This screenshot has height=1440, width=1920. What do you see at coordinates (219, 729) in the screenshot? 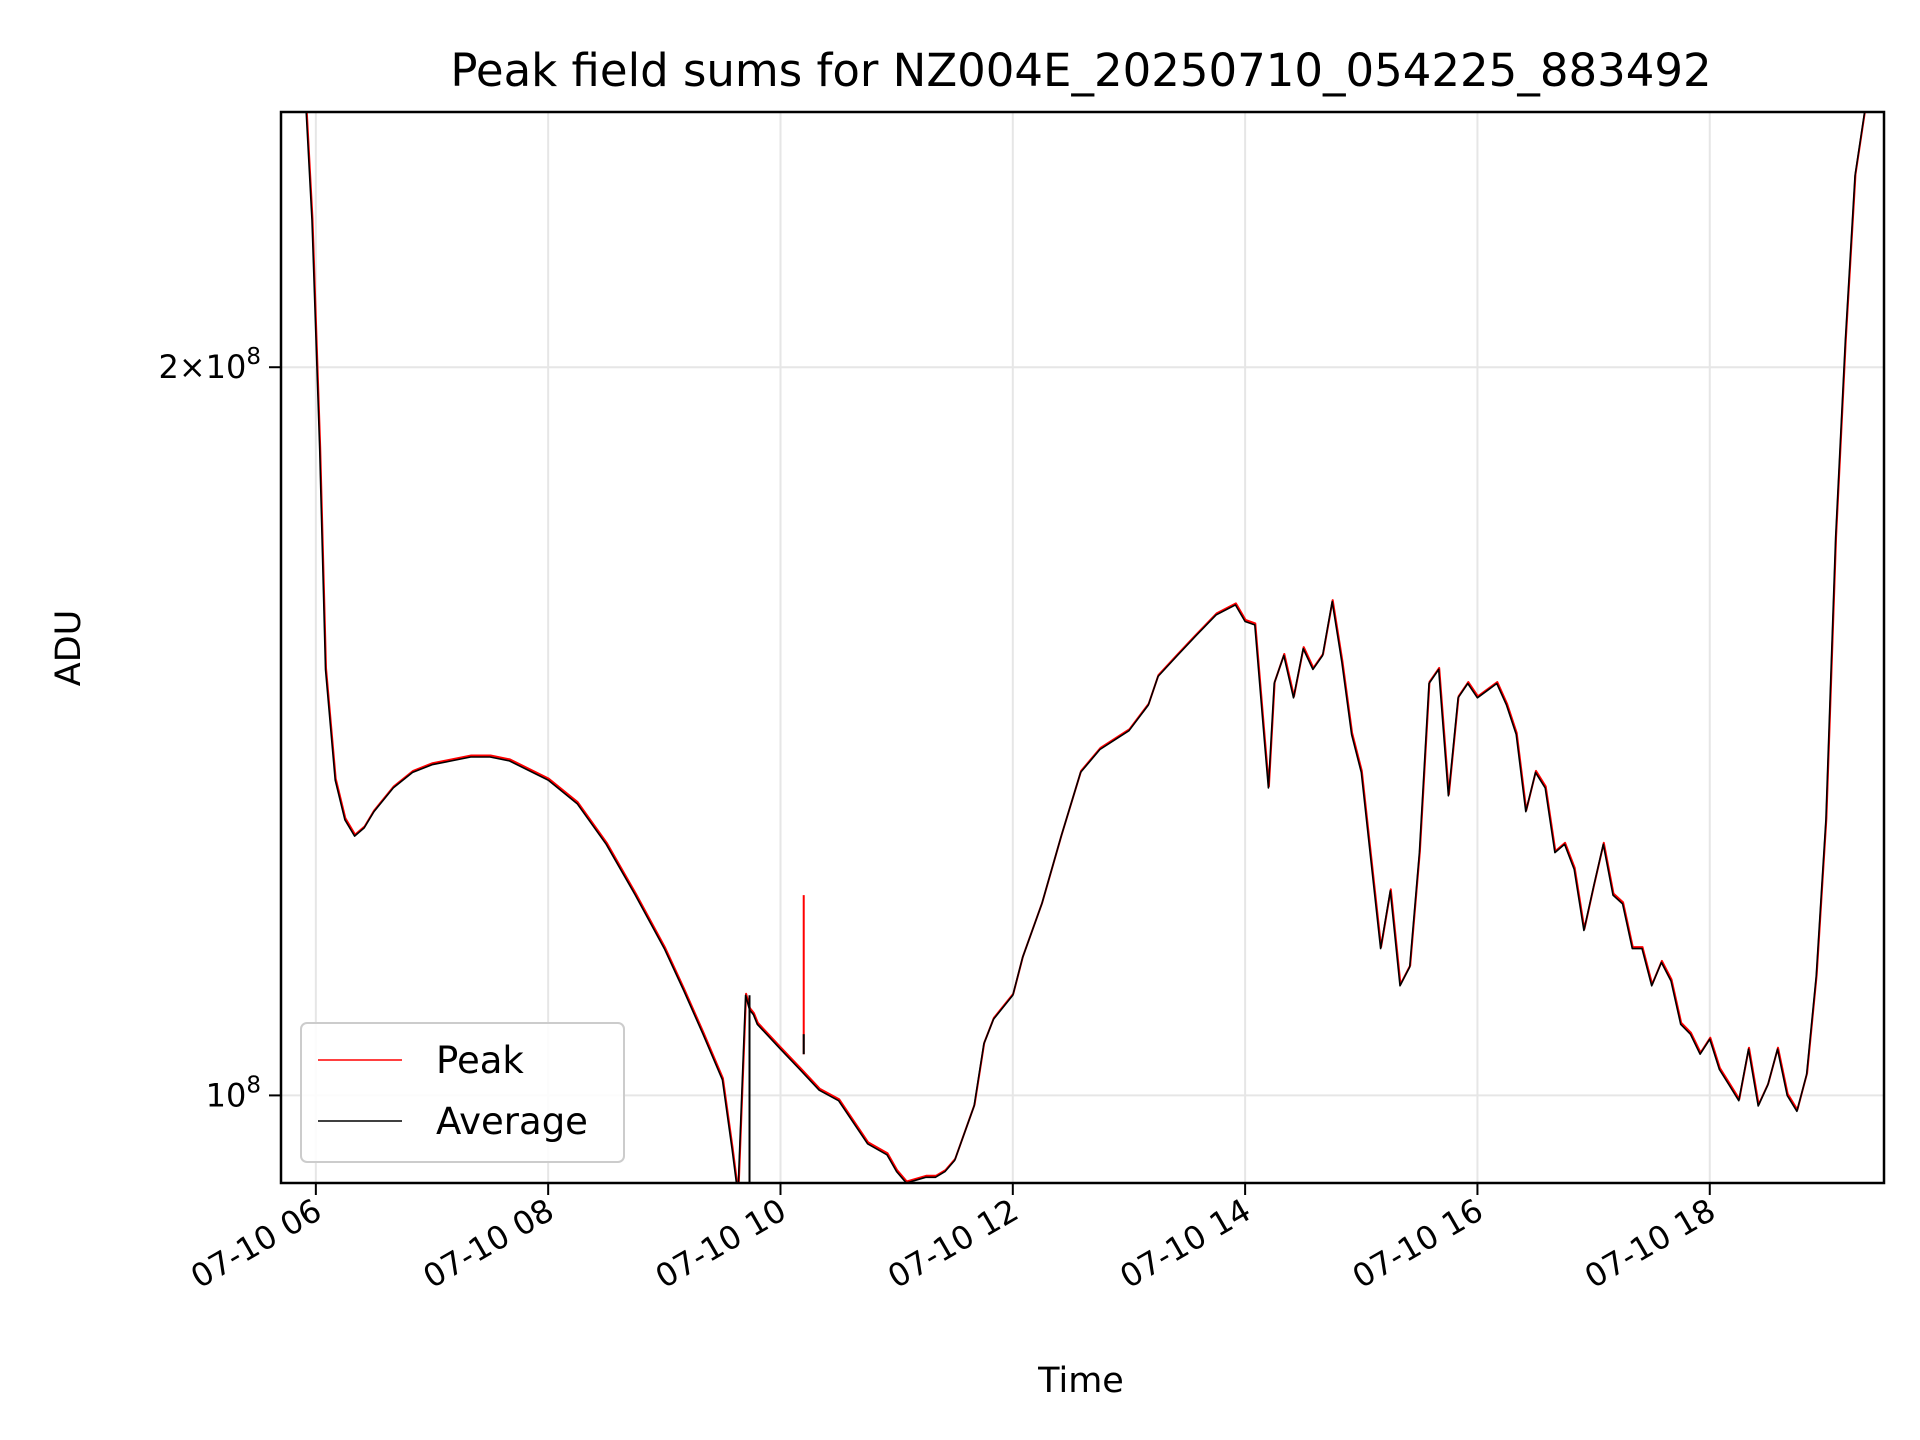
I see `y-axis: 2×108 108` at bounding box center [219, 729].